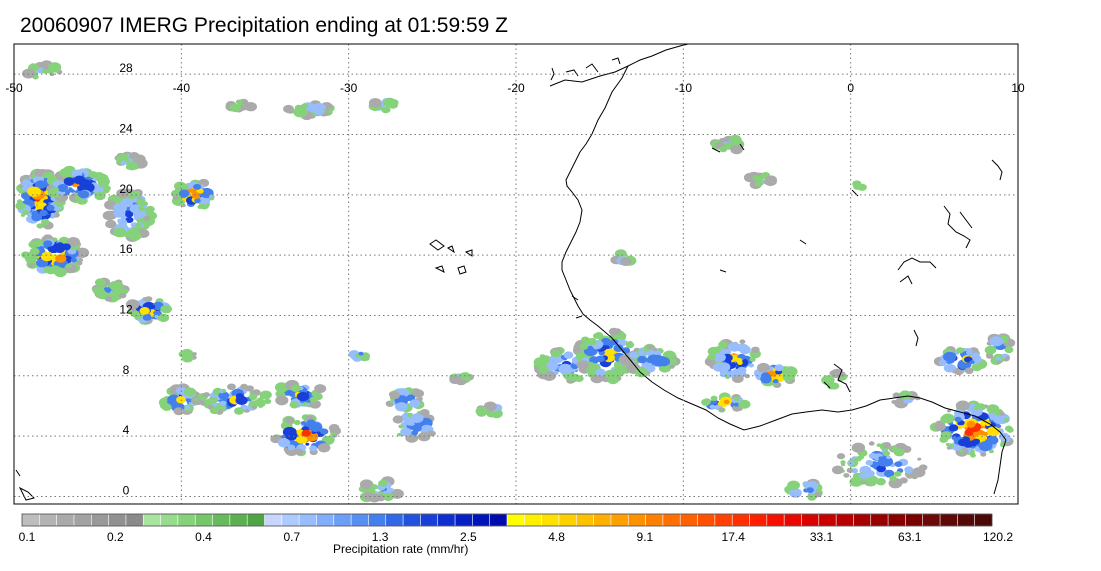  I want to click on colorbar-tick-label: 120.2, so click(998, 537).